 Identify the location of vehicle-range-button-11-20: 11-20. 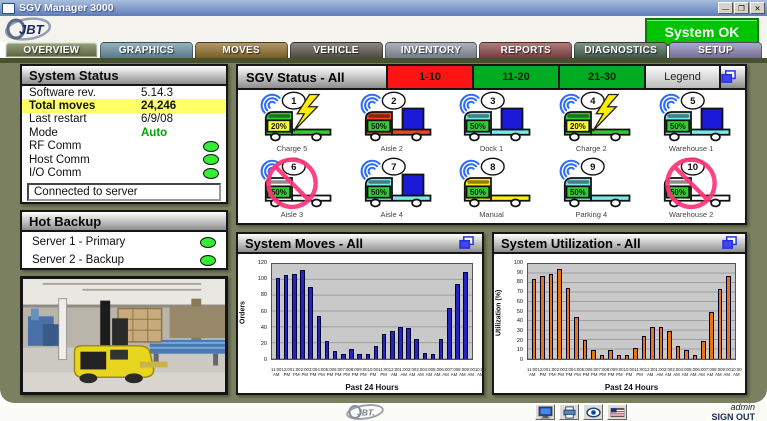
(517, 77).